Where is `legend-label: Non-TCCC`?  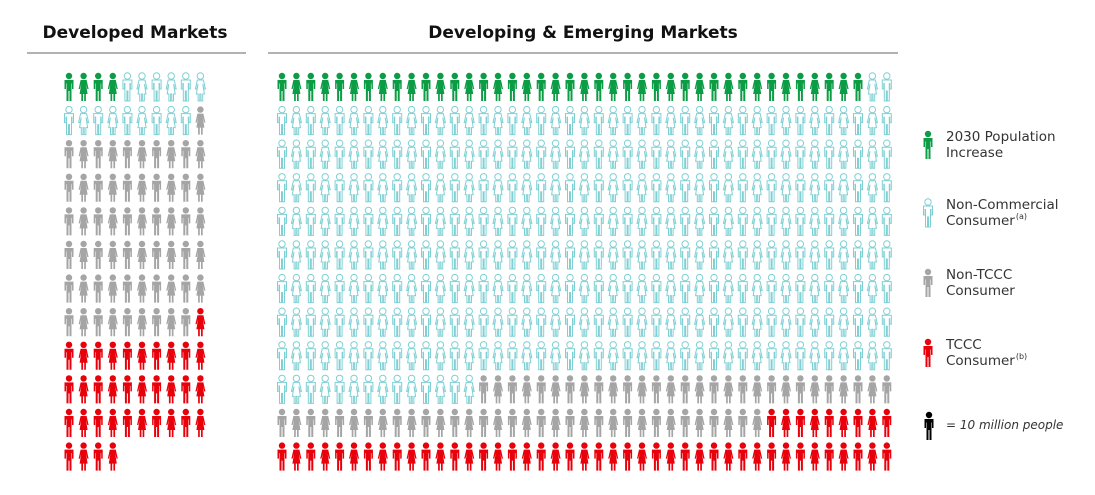
legend-label: Non-TCCC is located at coordinates (979, 275).